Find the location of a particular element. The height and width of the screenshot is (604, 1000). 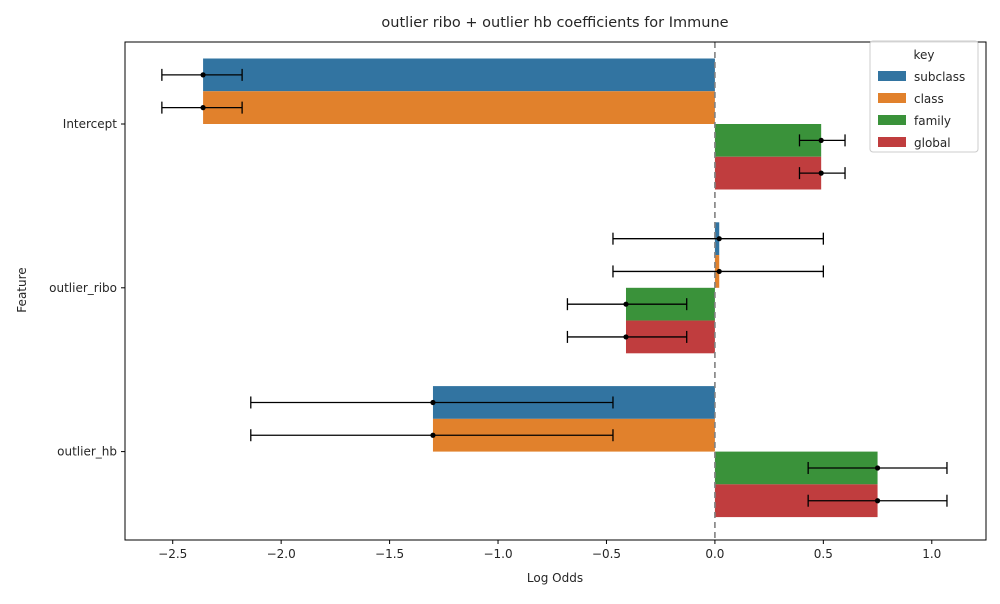

point-class-outlier_ribo is located at coordinates (719, 271).